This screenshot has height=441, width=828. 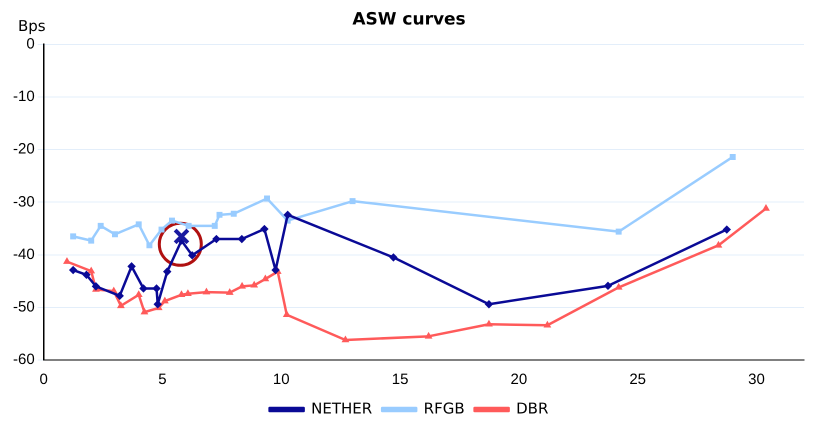 I want to click on x-tick-label: 20, so click(x=519, y=379).